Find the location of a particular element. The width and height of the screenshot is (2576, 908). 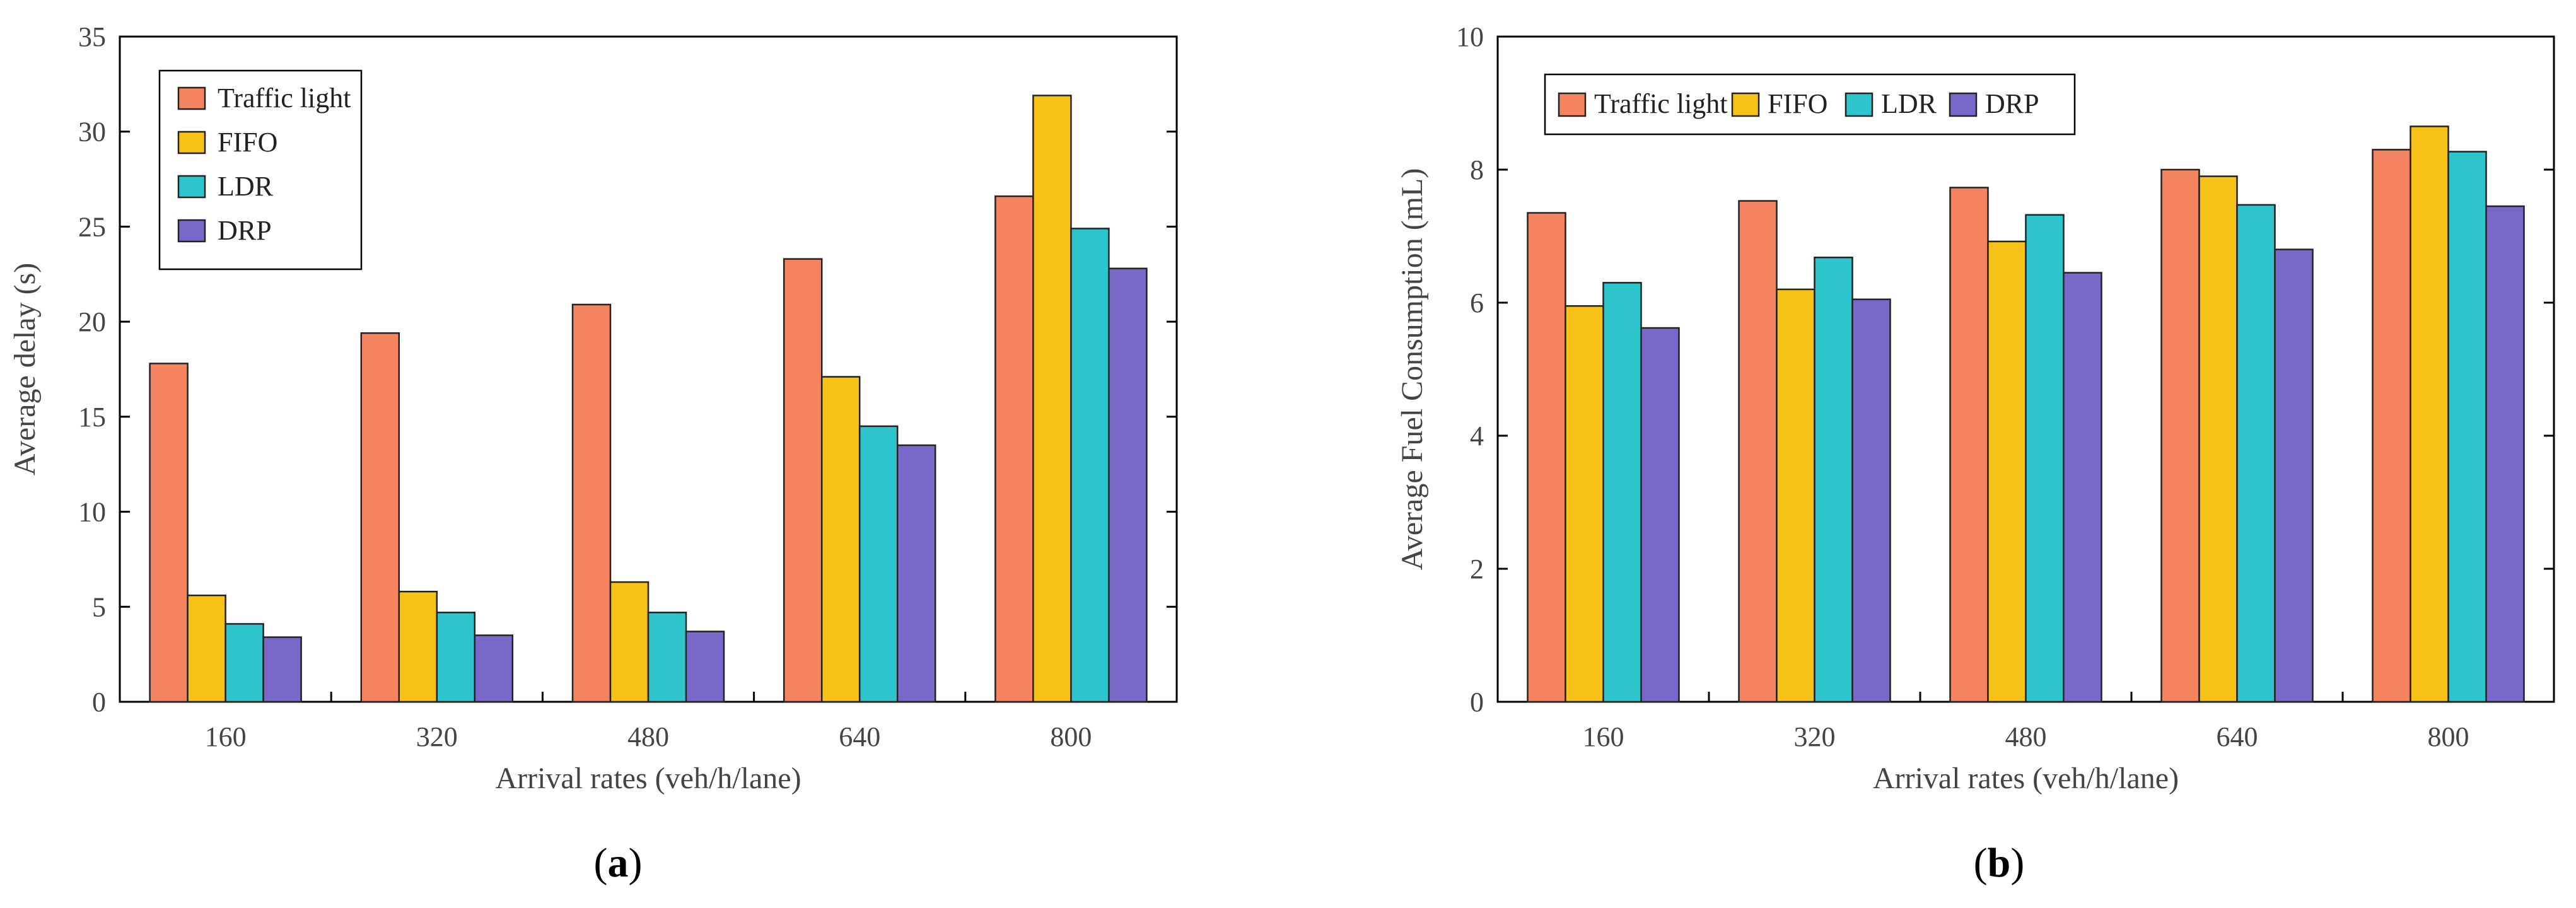

panel-label: (b) is located at coordinates (2000, 863).